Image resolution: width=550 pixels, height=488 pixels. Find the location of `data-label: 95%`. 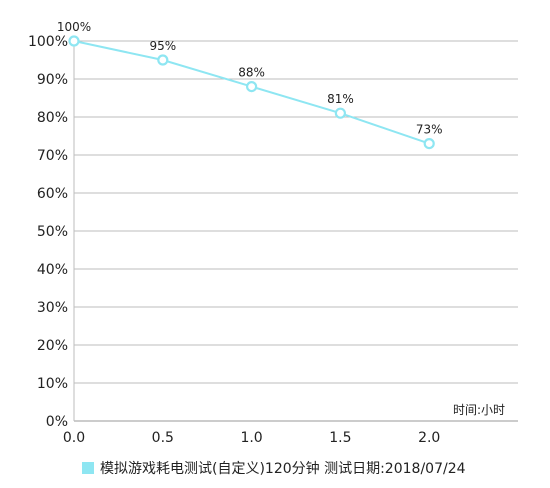

data-label: 95% is located at coordinates (162, 46).